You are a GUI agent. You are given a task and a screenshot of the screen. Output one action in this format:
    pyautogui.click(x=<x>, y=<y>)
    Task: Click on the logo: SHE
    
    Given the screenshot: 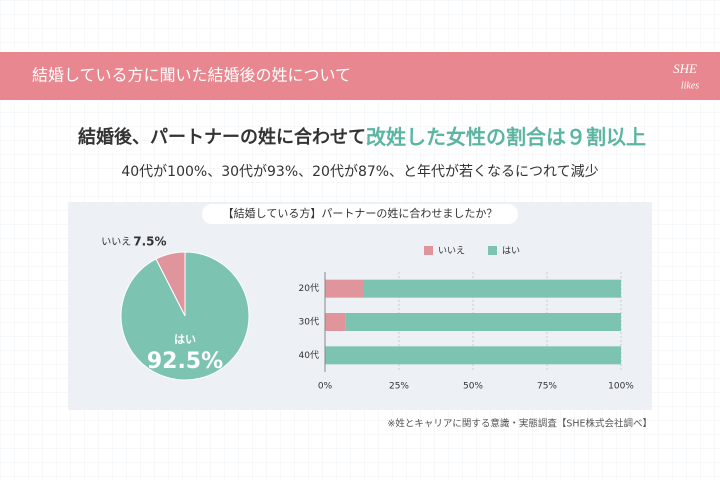 What is the action you would take?
    pyautogui.click(x=685, y=68)
    